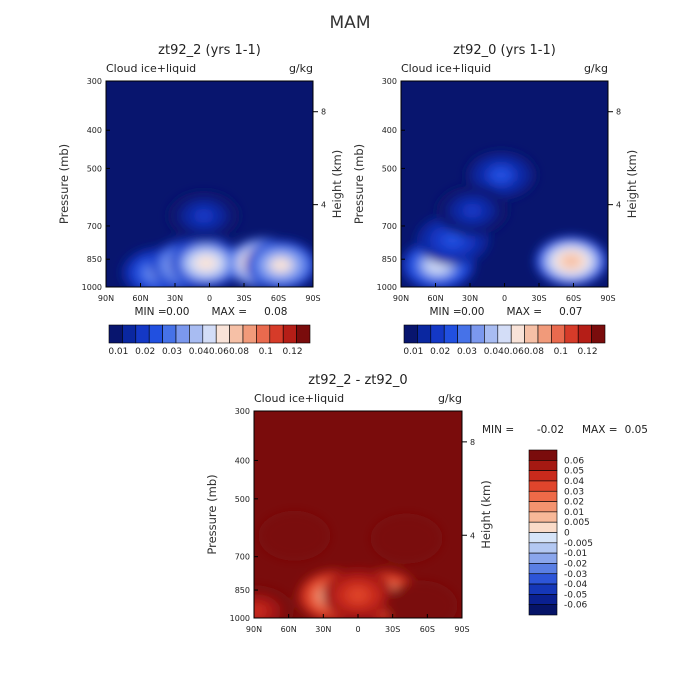 The image size is (700, 700). What do you see at coordinates (312, 298) in the screenshot?
I see `x-tick-label: 90S` at bounding box center [312, 298].